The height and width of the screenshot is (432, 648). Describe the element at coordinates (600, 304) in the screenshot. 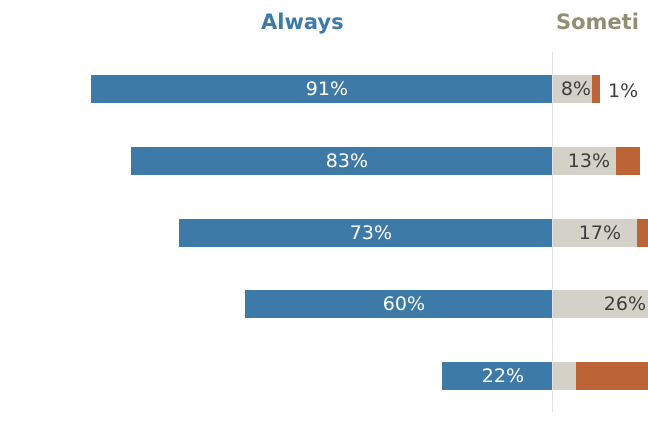

I see `bar-sometimes-row-4: 26%` at that location.